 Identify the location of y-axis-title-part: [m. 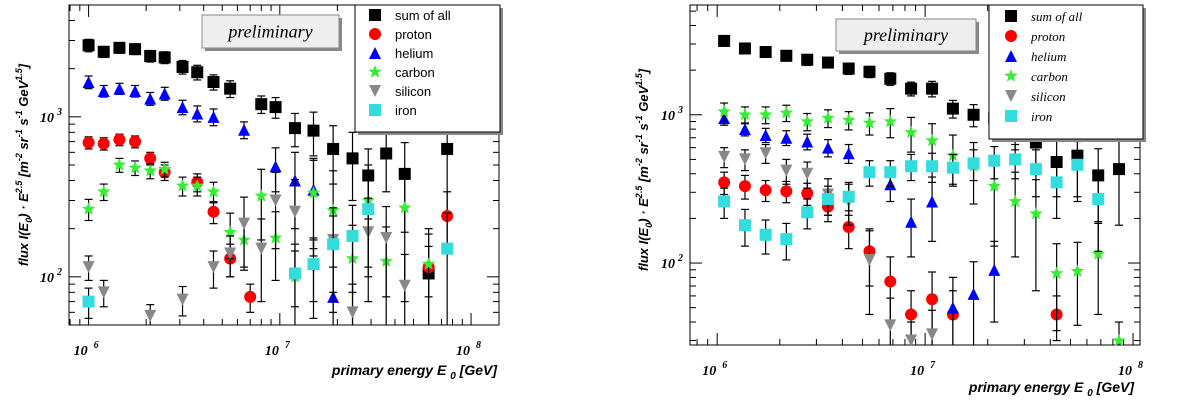
(23, 171).